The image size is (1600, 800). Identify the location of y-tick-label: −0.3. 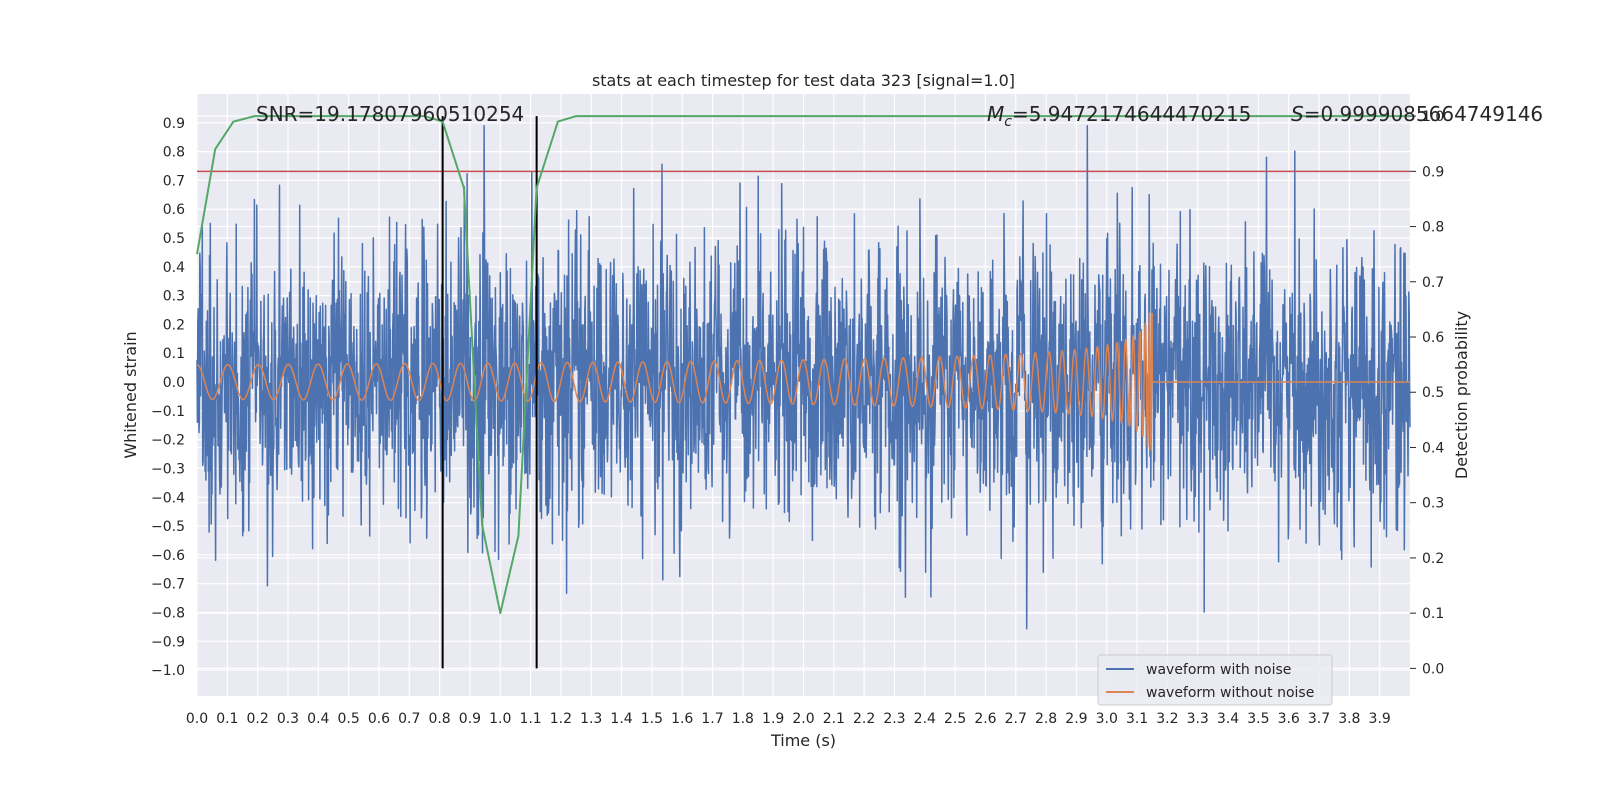
(168, 469).